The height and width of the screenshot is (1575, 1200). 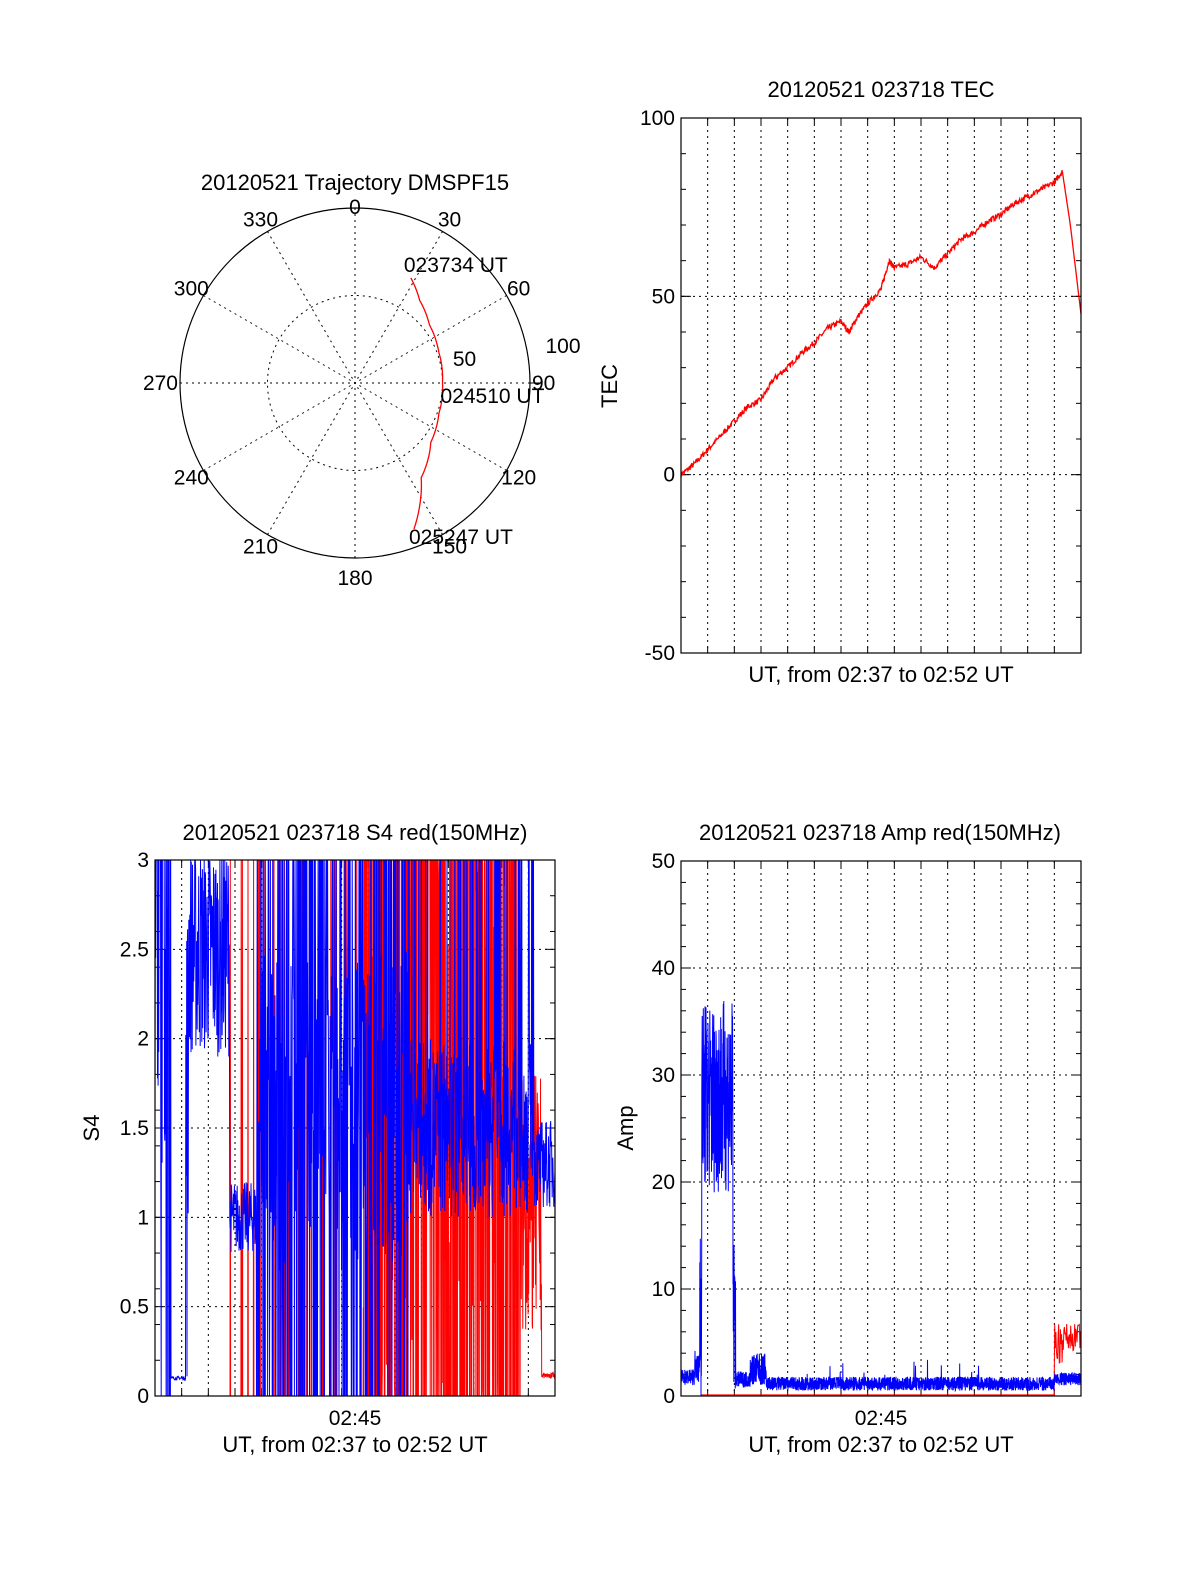 I want to click on amp-ytick-label: 40, so click(x=663, y=968).